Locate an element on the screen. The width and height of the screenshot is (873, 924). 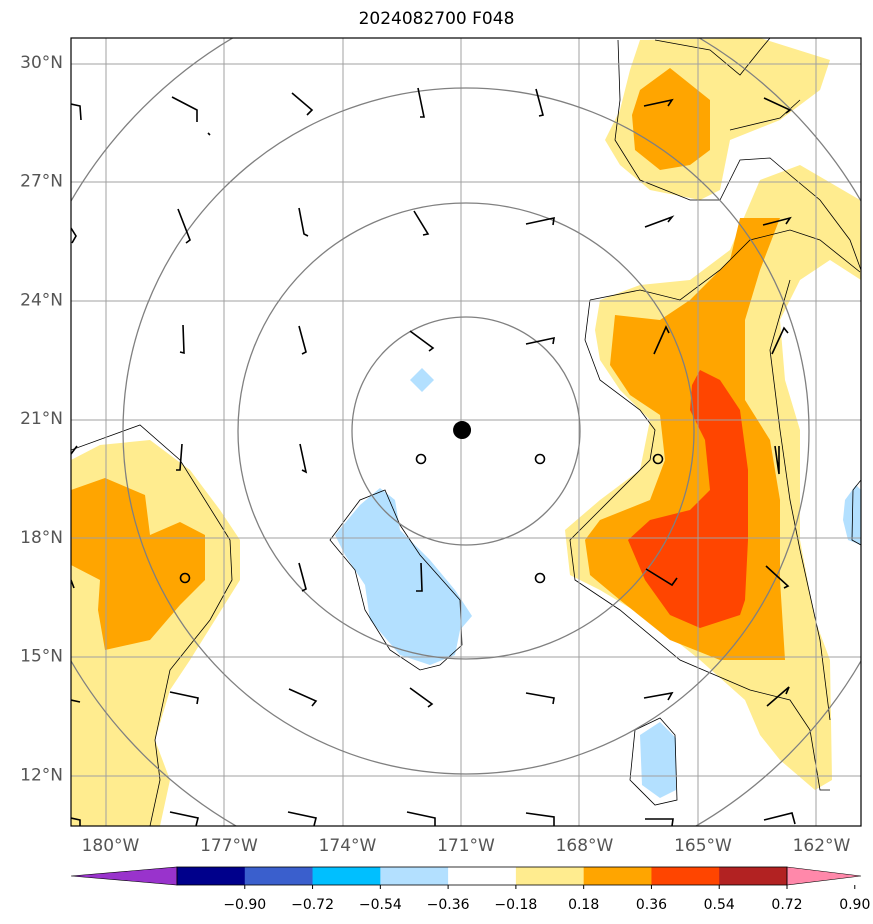
longitude-labels: 180°W 177°W 174°W 171°W 168°W 165°W 162°W is located at coordinates (466, 846).